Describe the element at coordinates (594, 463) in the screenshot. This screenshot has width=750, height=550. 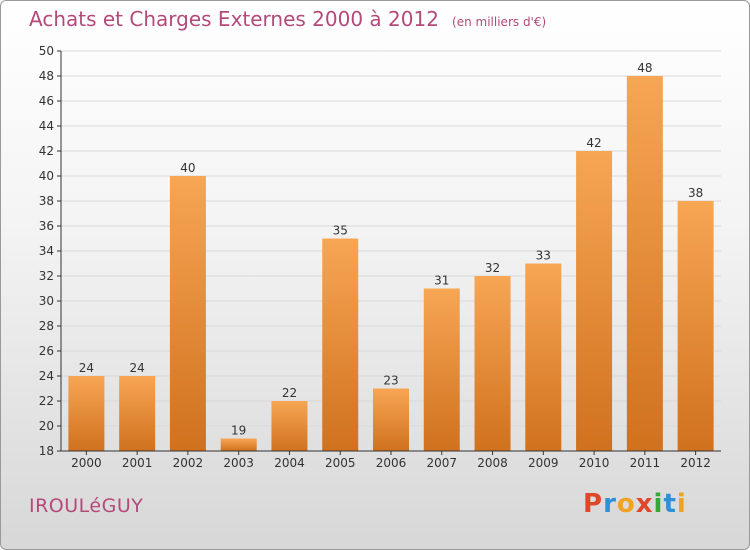
I see `x-tick-label: 2010` at that location.